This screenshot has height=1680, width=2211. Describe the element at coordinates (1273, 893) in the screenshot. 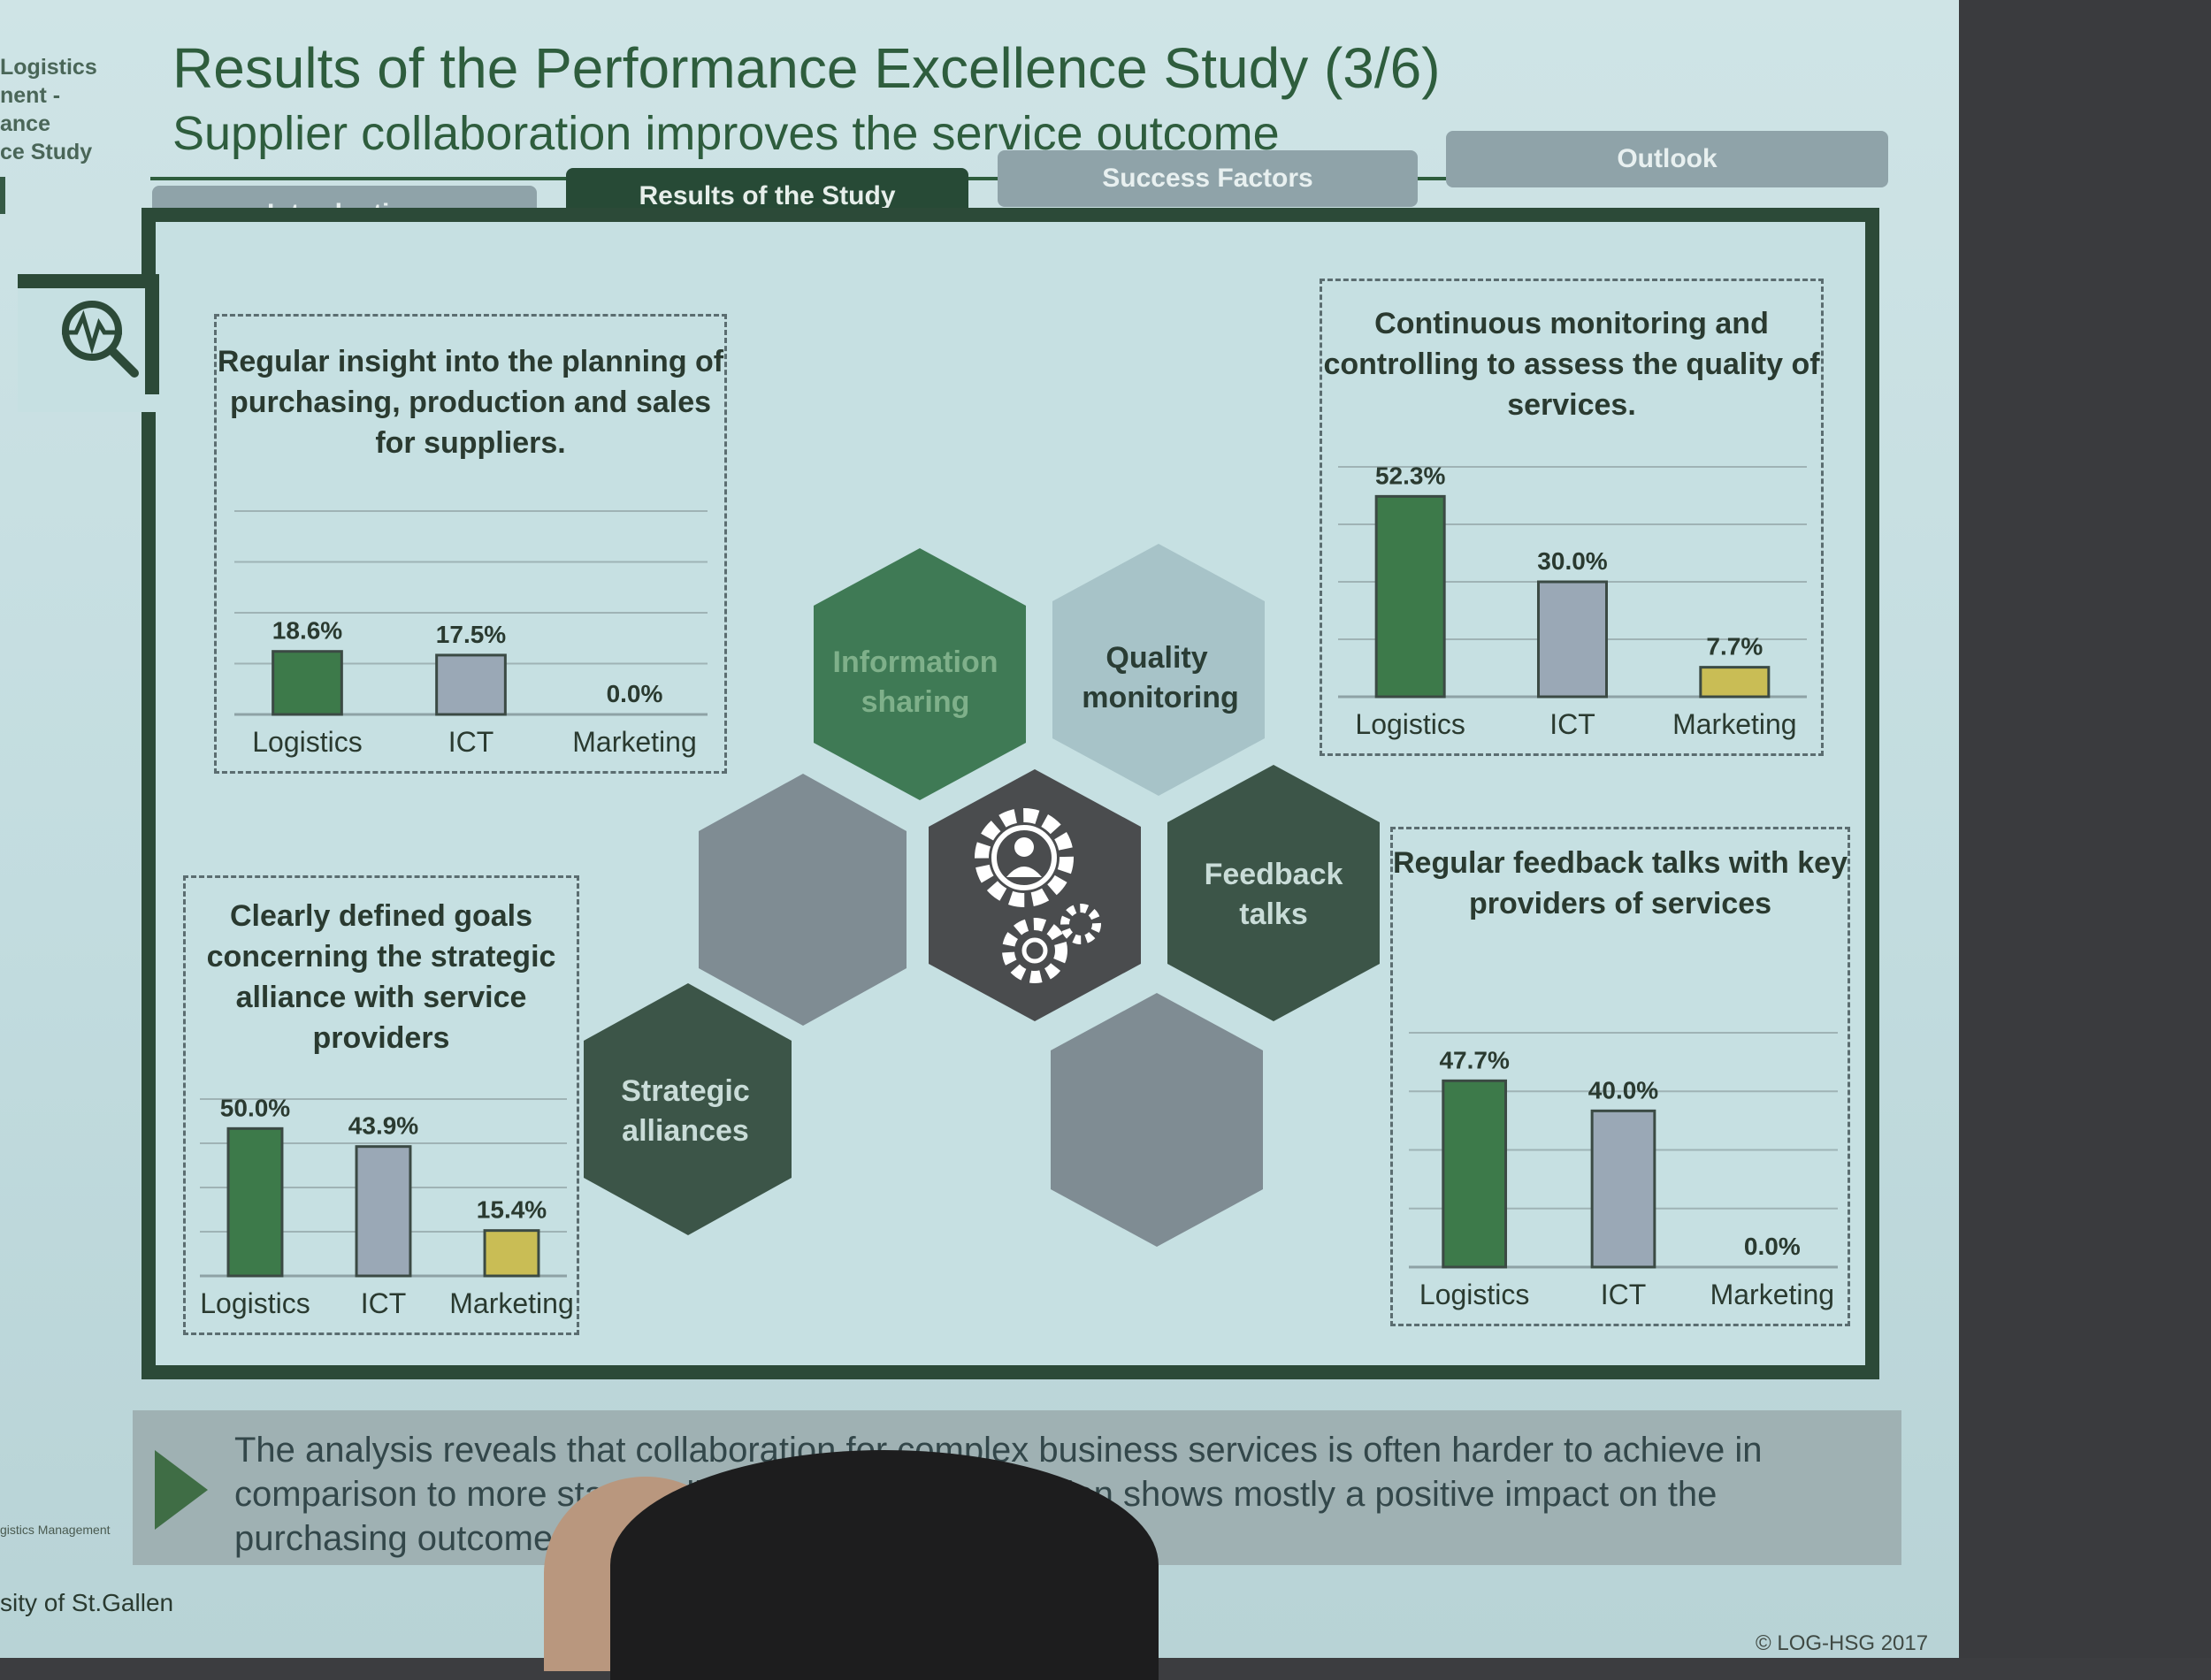

I see `hex-feedback-talks` at that location.